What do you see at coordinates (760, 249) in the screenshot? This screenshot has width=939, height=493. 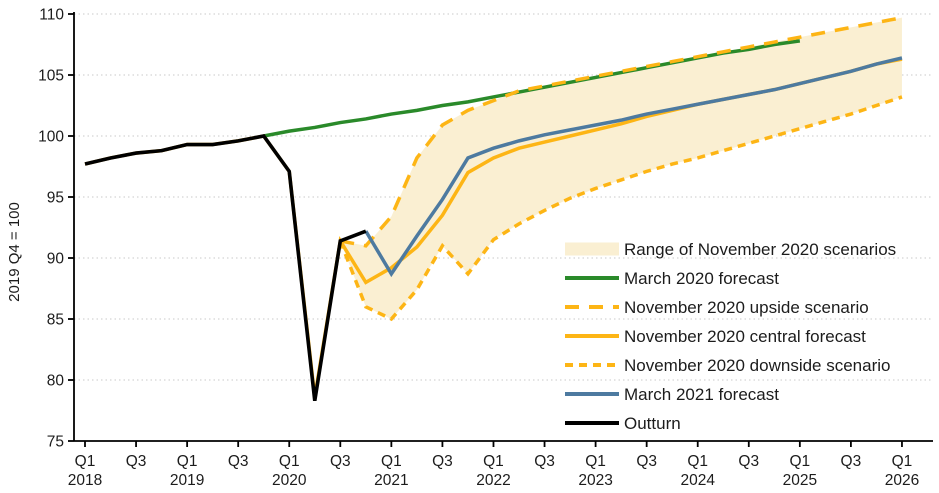 I see `legend-label: Range of November 2020 scenarios` at bounding box center [760, 249].